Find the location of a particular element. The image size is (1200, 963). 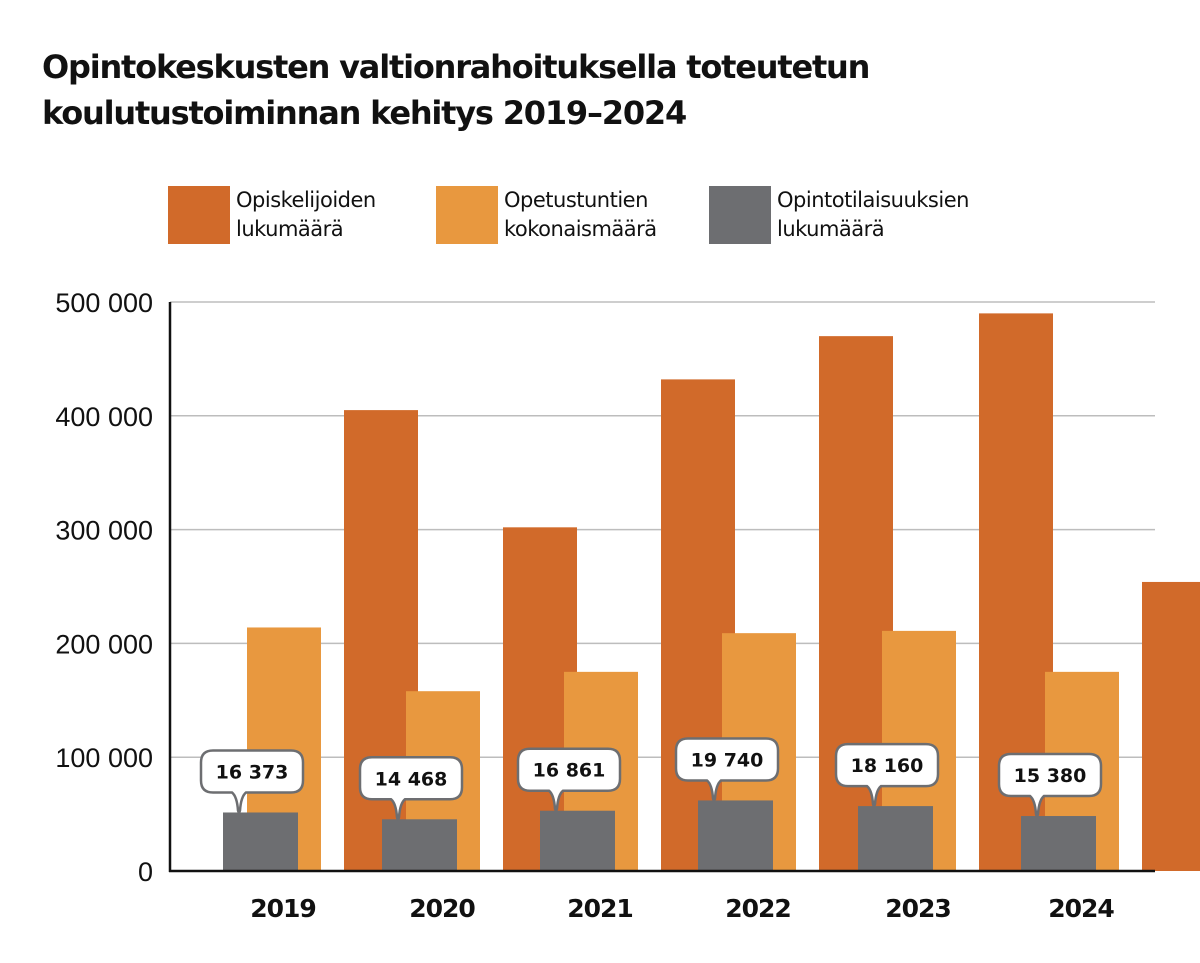

y-tick-label: 200 000 is located at coordinates (104, 644).